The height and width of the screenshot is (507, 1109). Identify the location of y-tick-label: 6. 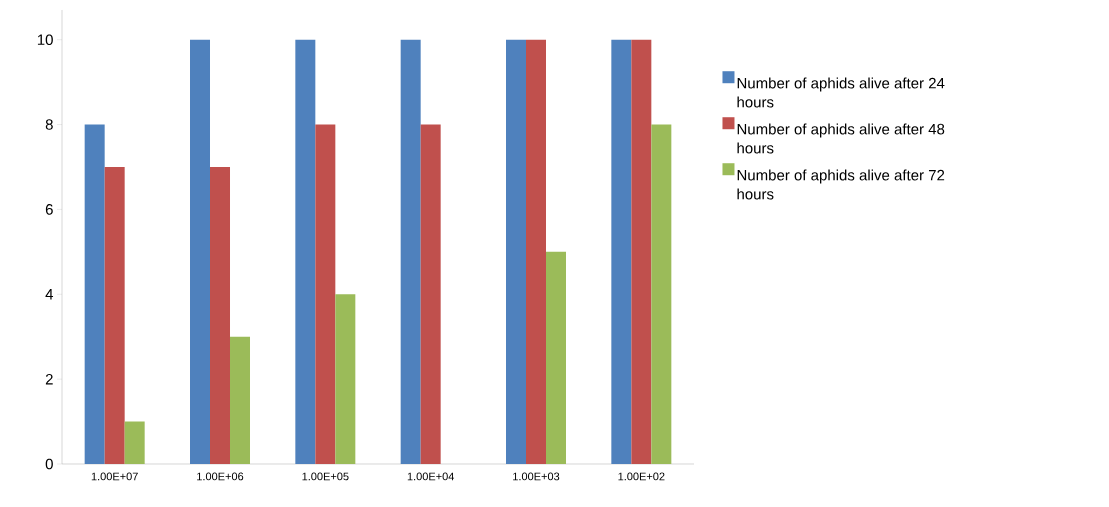
(49, 209).